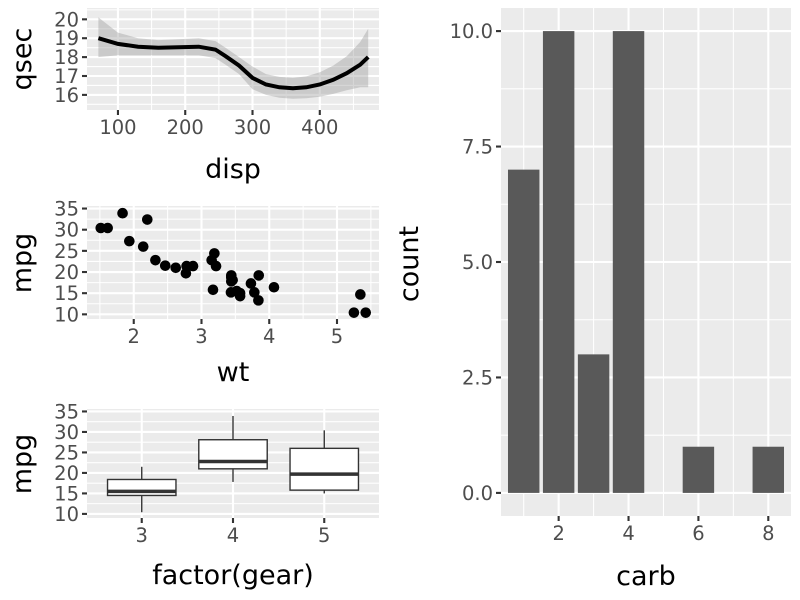 The image size is (800, 600). I want to click on smooth-confidence-band, so click(233, 58).